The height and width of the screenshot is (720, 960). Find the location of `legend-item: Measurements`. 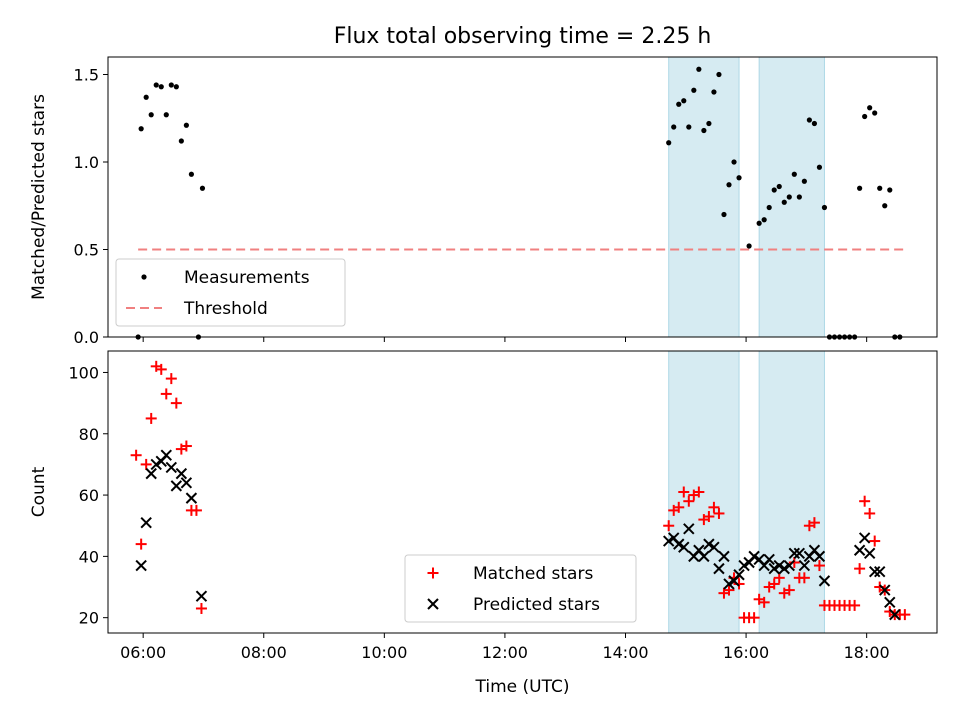

legend-item: Measurements is located at coordinates (225, 278).